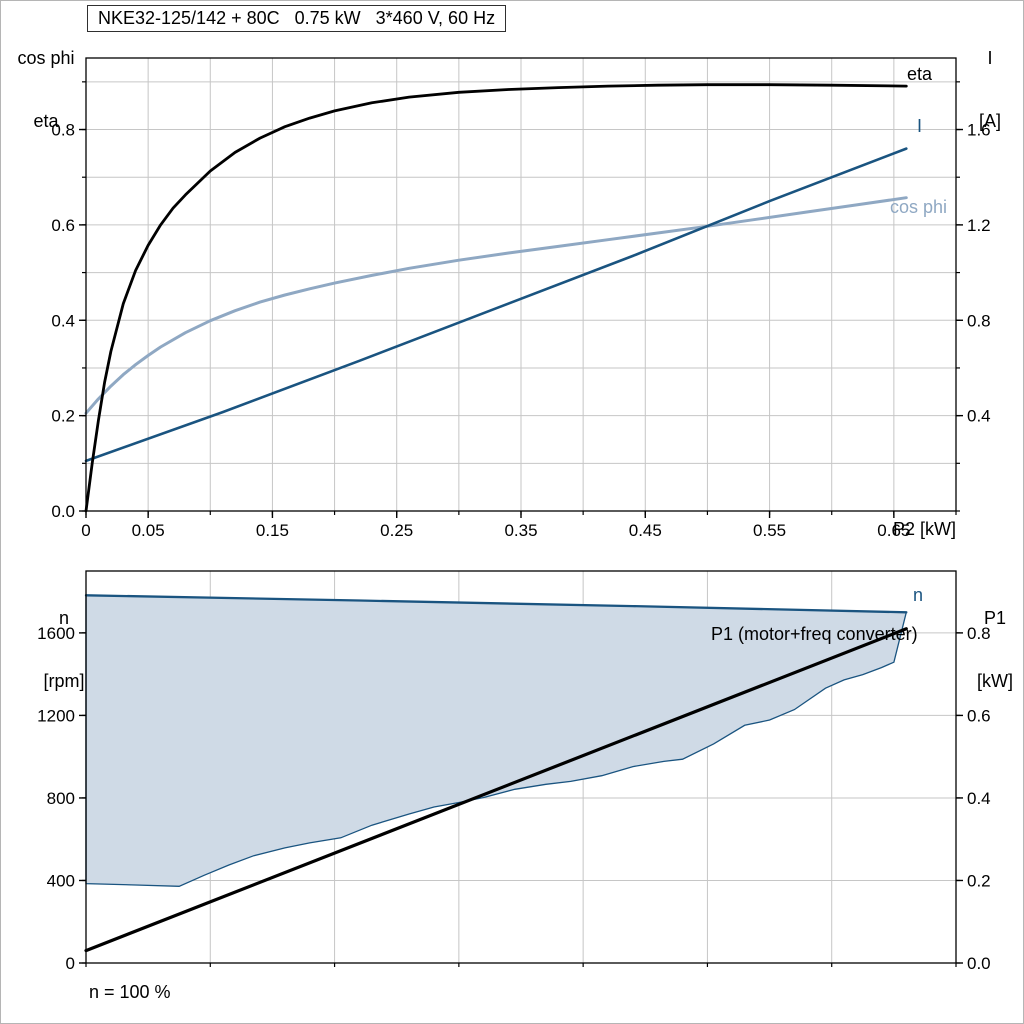 Image resolution: width=1024 pixels, height=1024 pixels. What do you see at coordinates (61, 798) in the screenshot?
I see `tick-label: 800` at bounding box center [61, 798].